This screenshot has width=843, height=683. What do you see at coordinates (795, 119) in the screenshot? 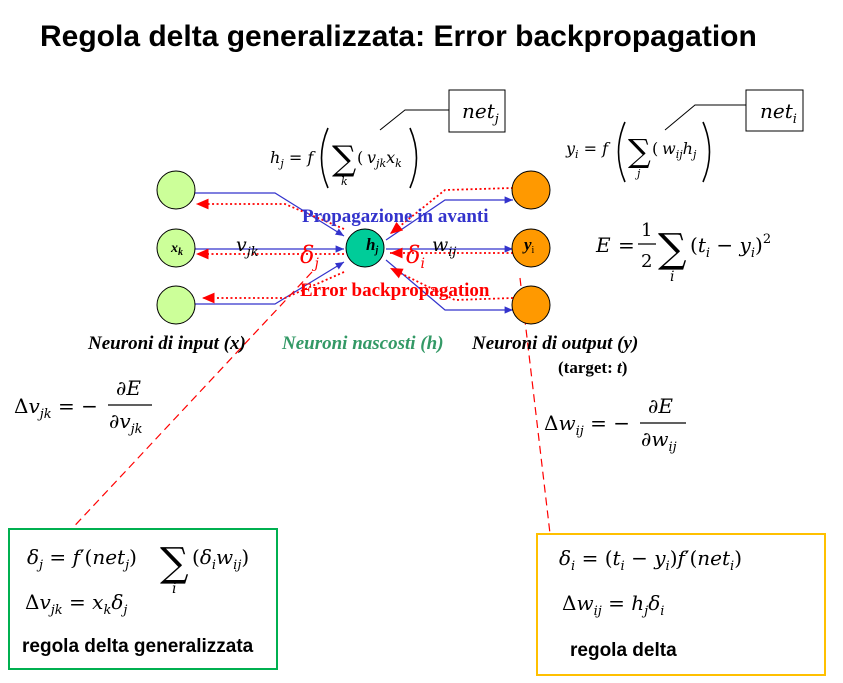
I see `net-i-subscript: i` at bounding box center [795, 119].